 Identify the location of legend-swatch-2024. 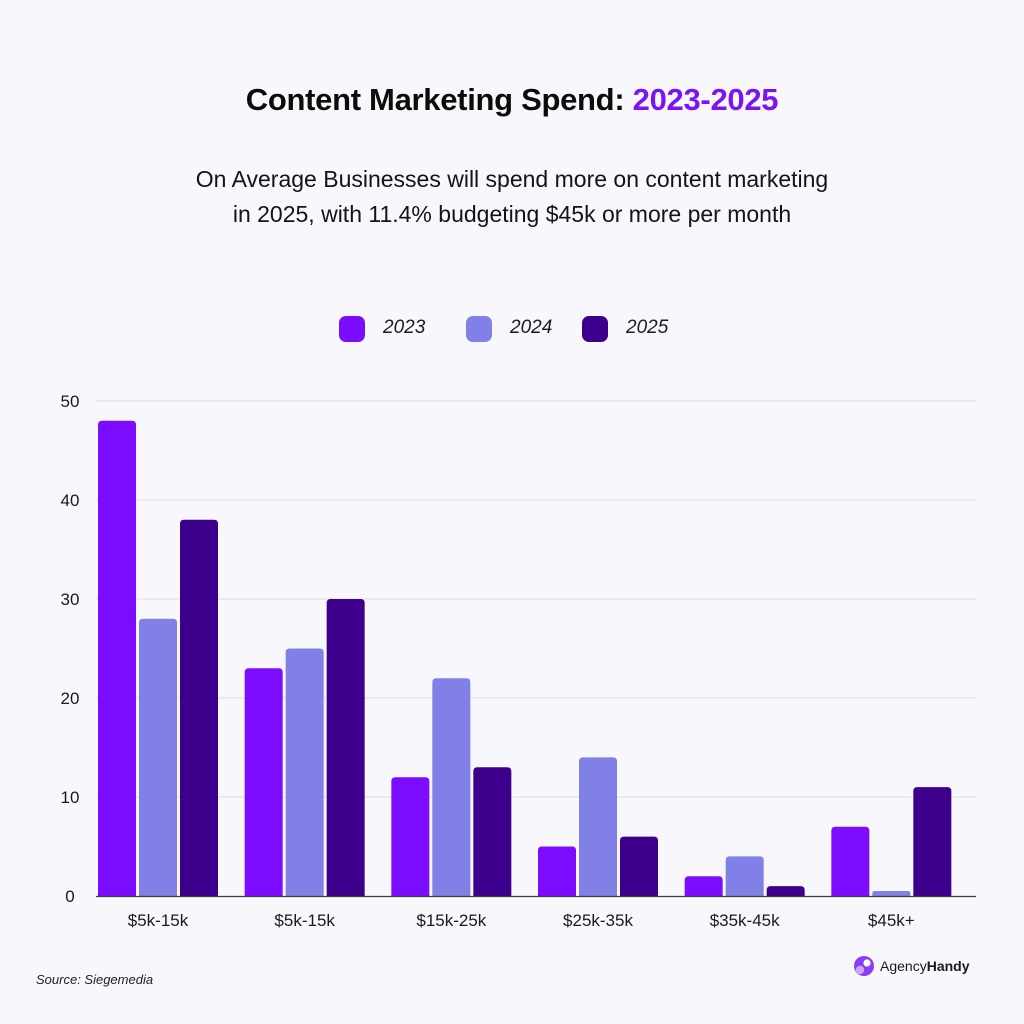
(479, 329).